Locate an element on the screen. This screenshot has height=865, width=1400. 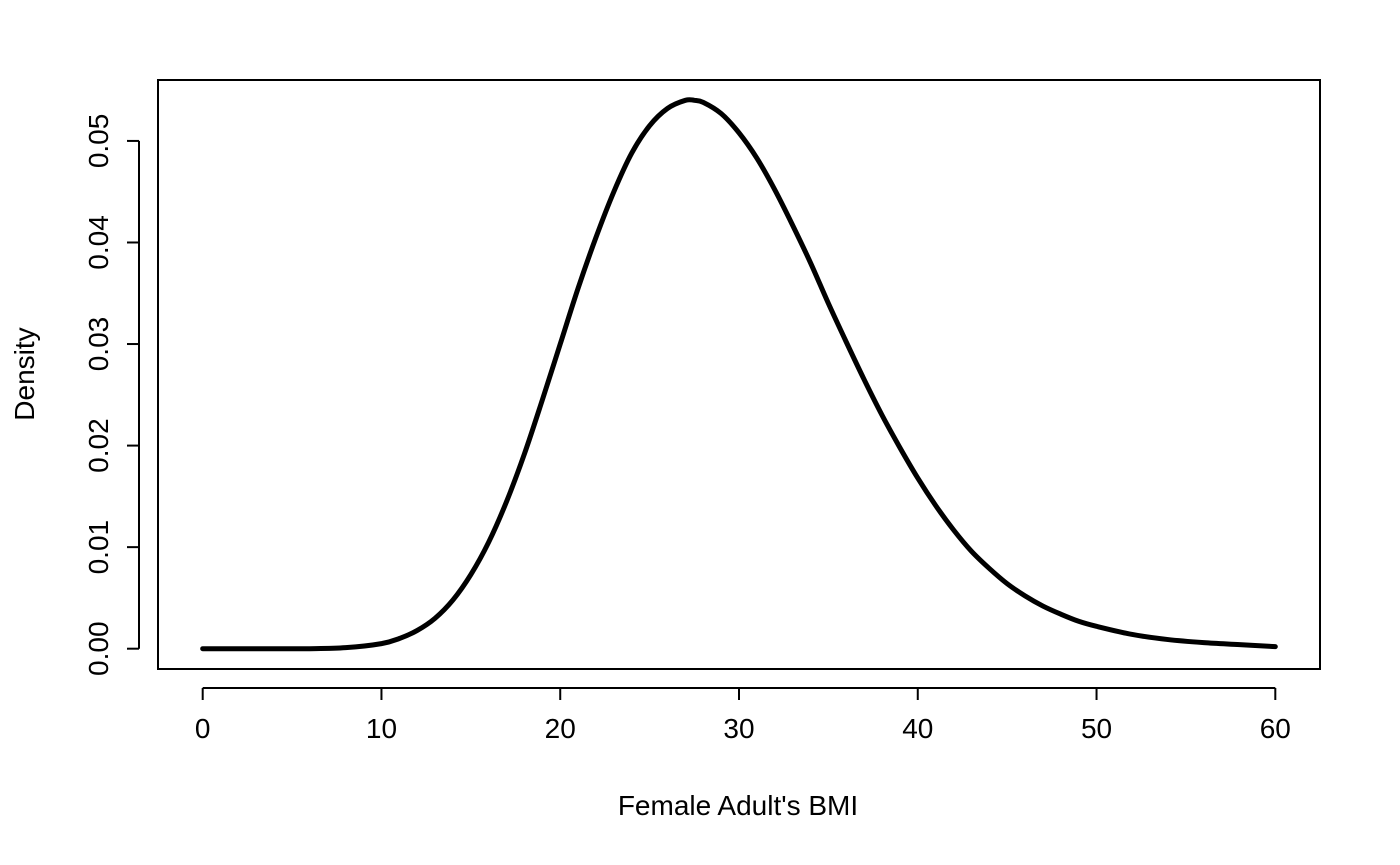
x-tick-label: 30 is located at coordinates (738, 728).